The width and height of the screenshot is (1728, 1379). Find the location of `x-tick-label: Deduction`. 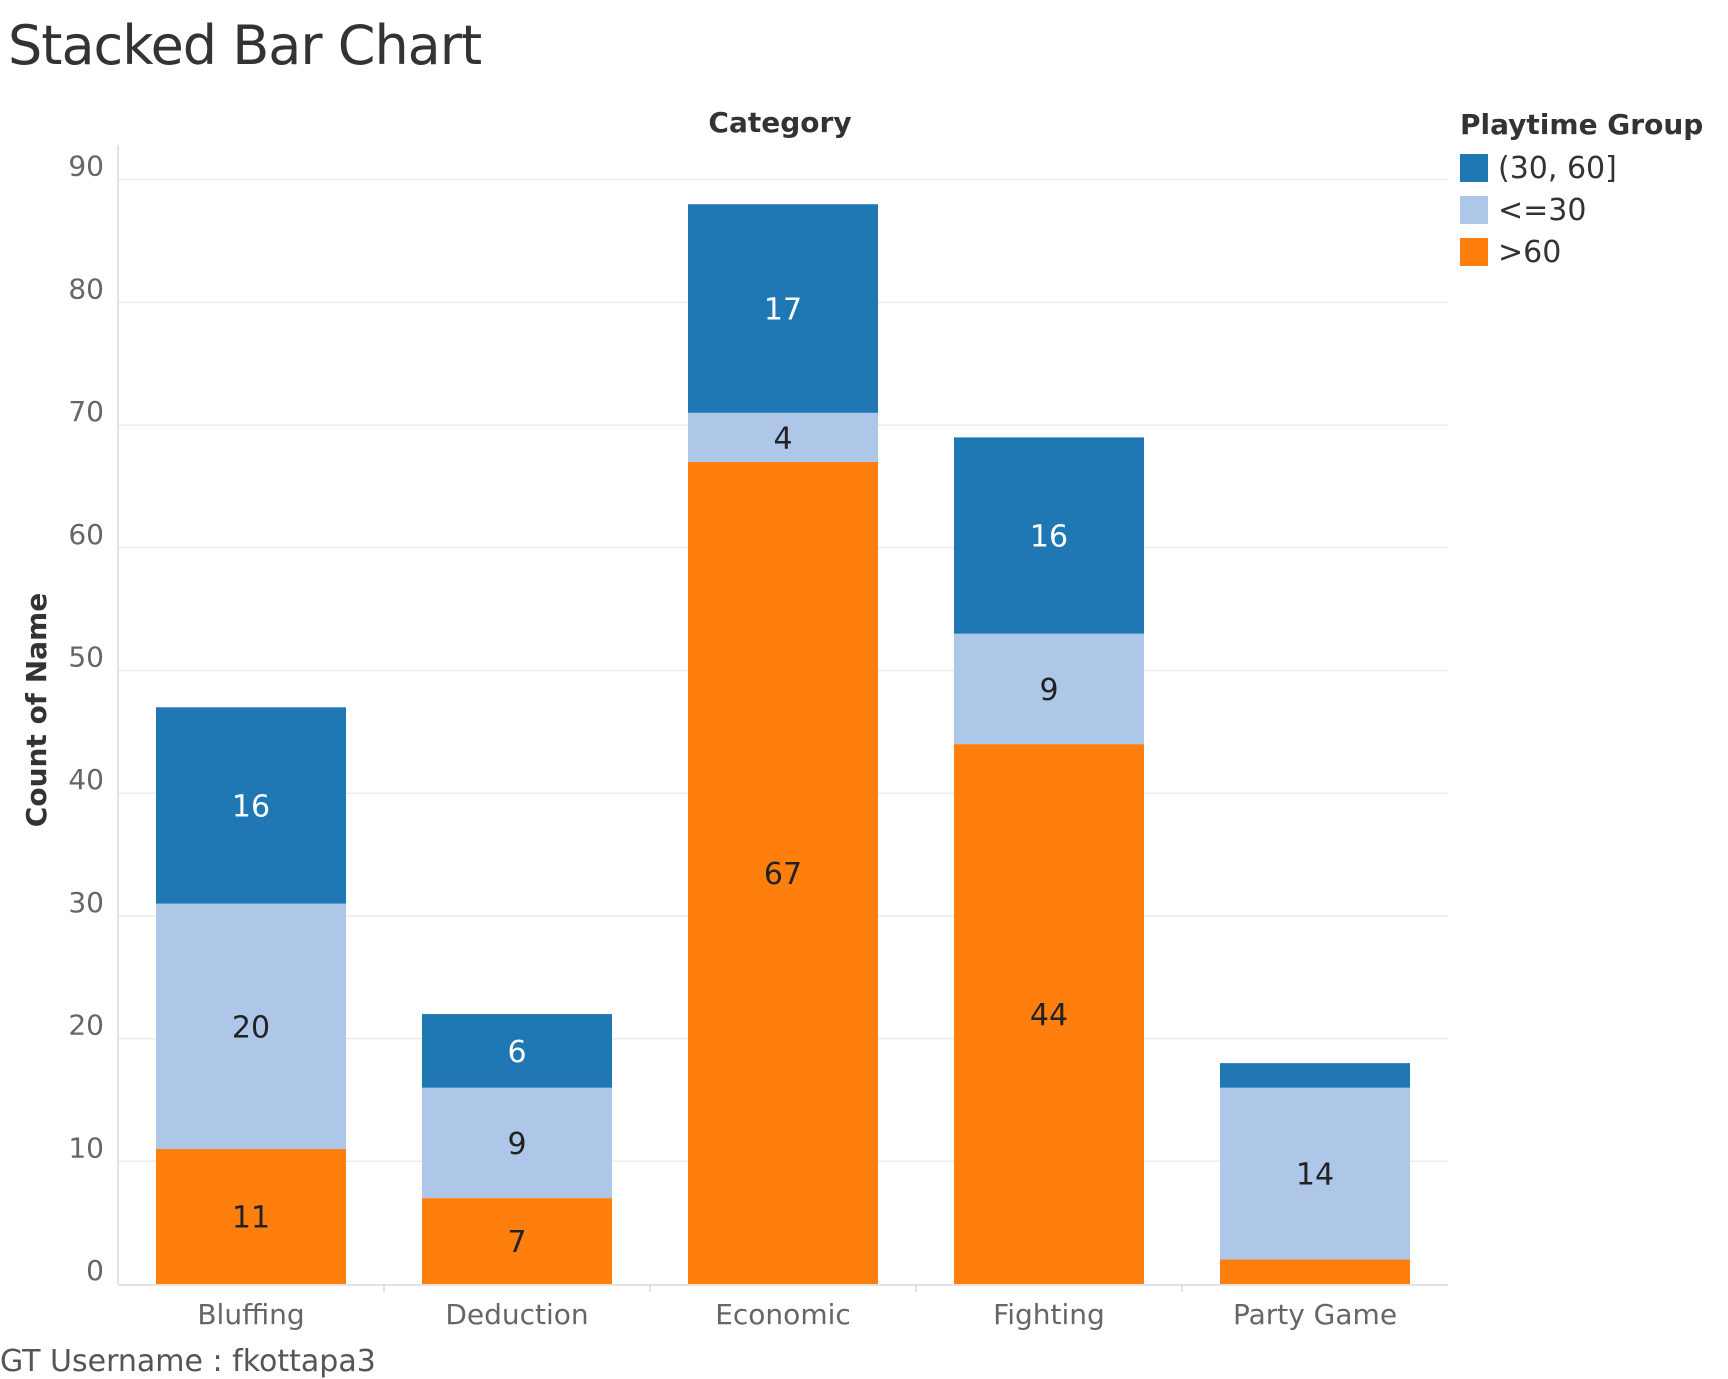

x-tick-label: Deduction is located at coordinates (516, 1314).